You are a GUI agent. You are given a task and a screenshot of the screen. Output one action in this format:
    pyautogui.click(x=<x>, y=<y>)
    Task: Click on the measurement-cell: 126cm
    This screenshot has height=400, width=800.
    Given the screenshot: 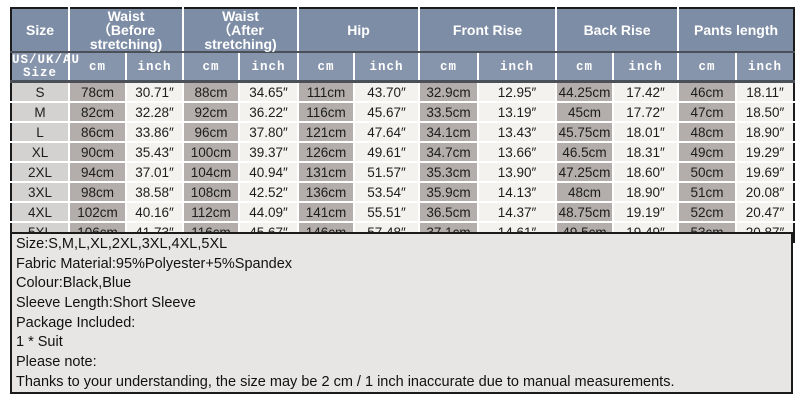 What is the action you would take?
    pyautogui.click(x=326, y=151)
    